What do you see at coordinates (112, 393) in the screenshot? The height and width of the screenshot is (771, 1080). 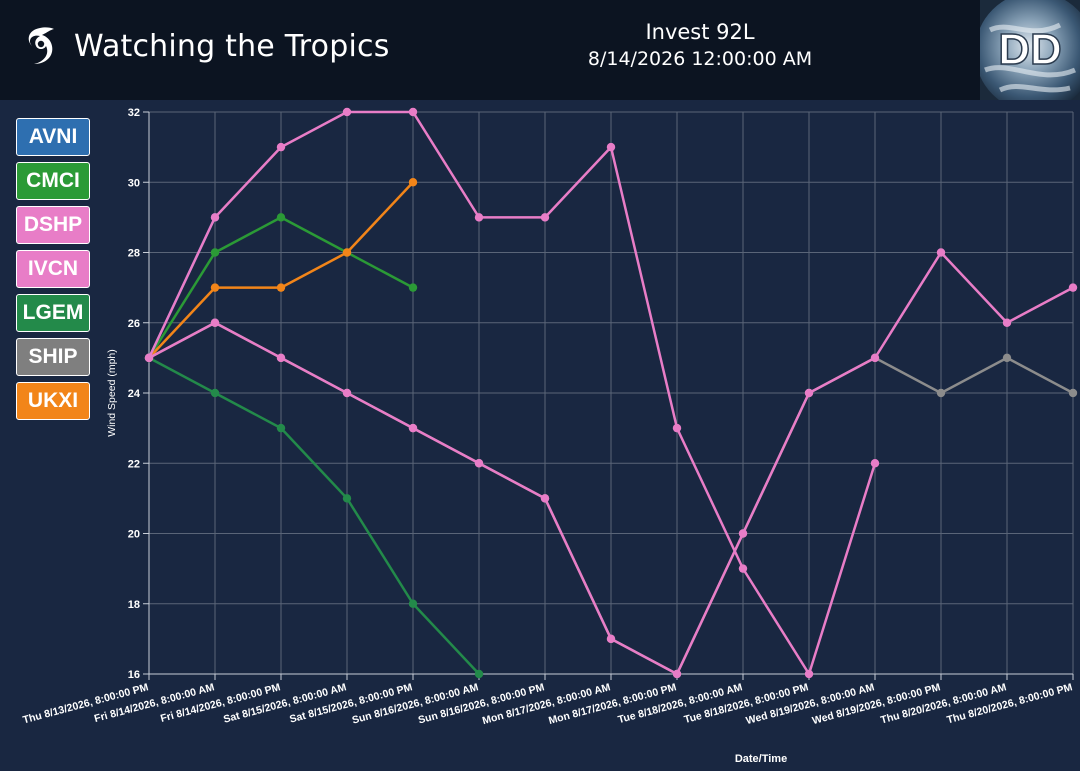 I see `y-axis-title: Wind Speed (mph)` at bounding box center [112, 393].